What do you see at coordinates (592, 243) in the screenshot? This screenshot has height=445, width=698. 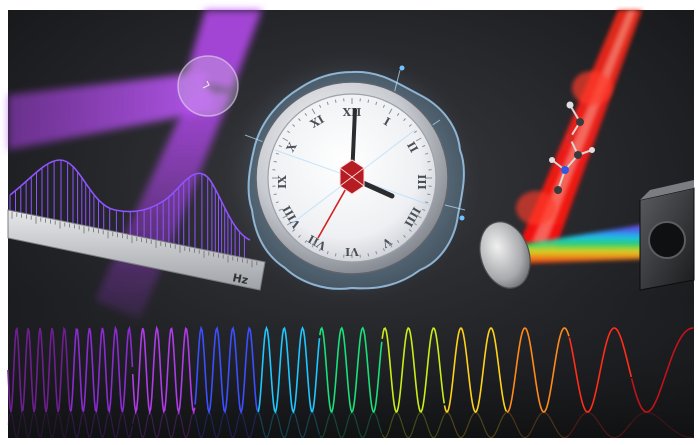 I see `rainbow-beam` at bounding box center [592, 243].